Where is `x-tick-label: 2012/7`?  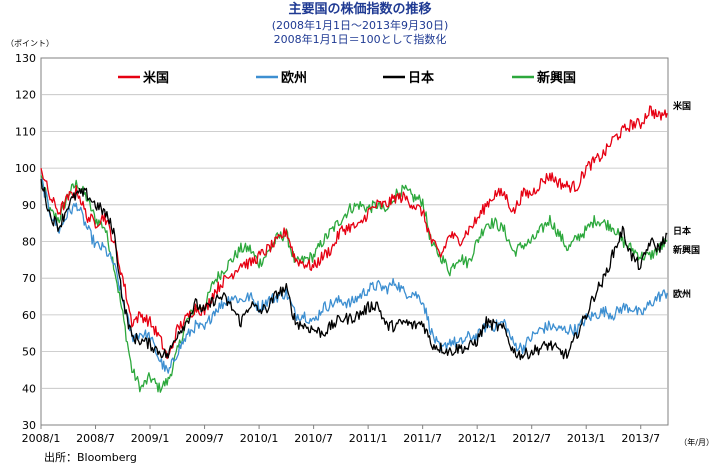 x-tick-label: 2012/7 is located at coordinates (531, 438).